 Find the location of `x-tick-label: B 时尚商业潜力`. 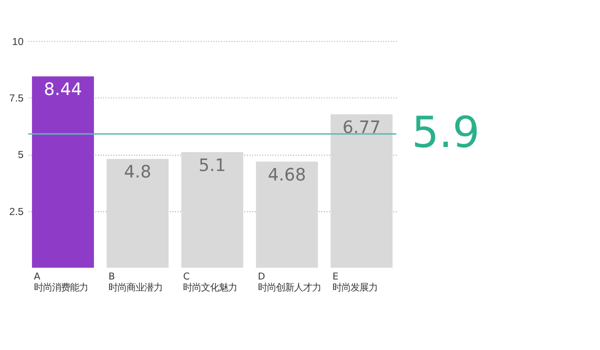

x-tick-label: B 时尚商业潜力 is located at coordinates (135, 282).